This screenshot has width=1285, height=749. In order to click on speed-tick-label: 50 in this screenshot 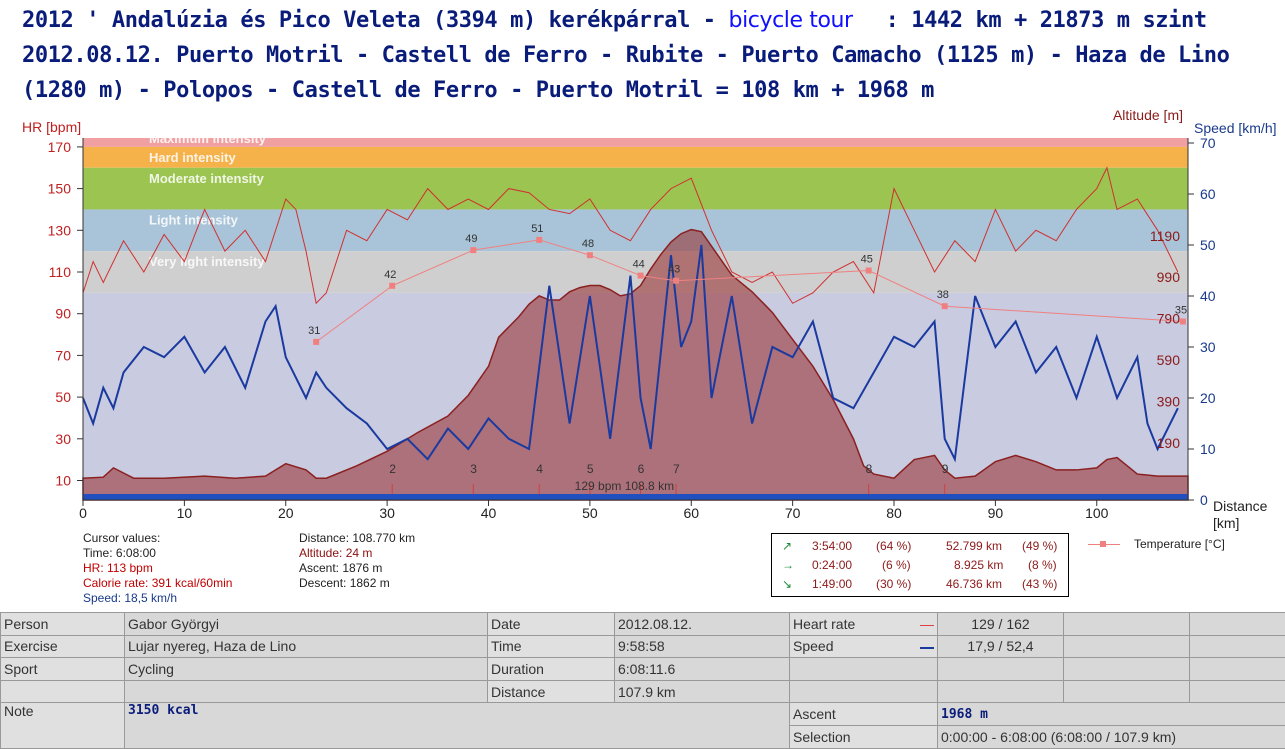, I will do `click(1208, 245)`.